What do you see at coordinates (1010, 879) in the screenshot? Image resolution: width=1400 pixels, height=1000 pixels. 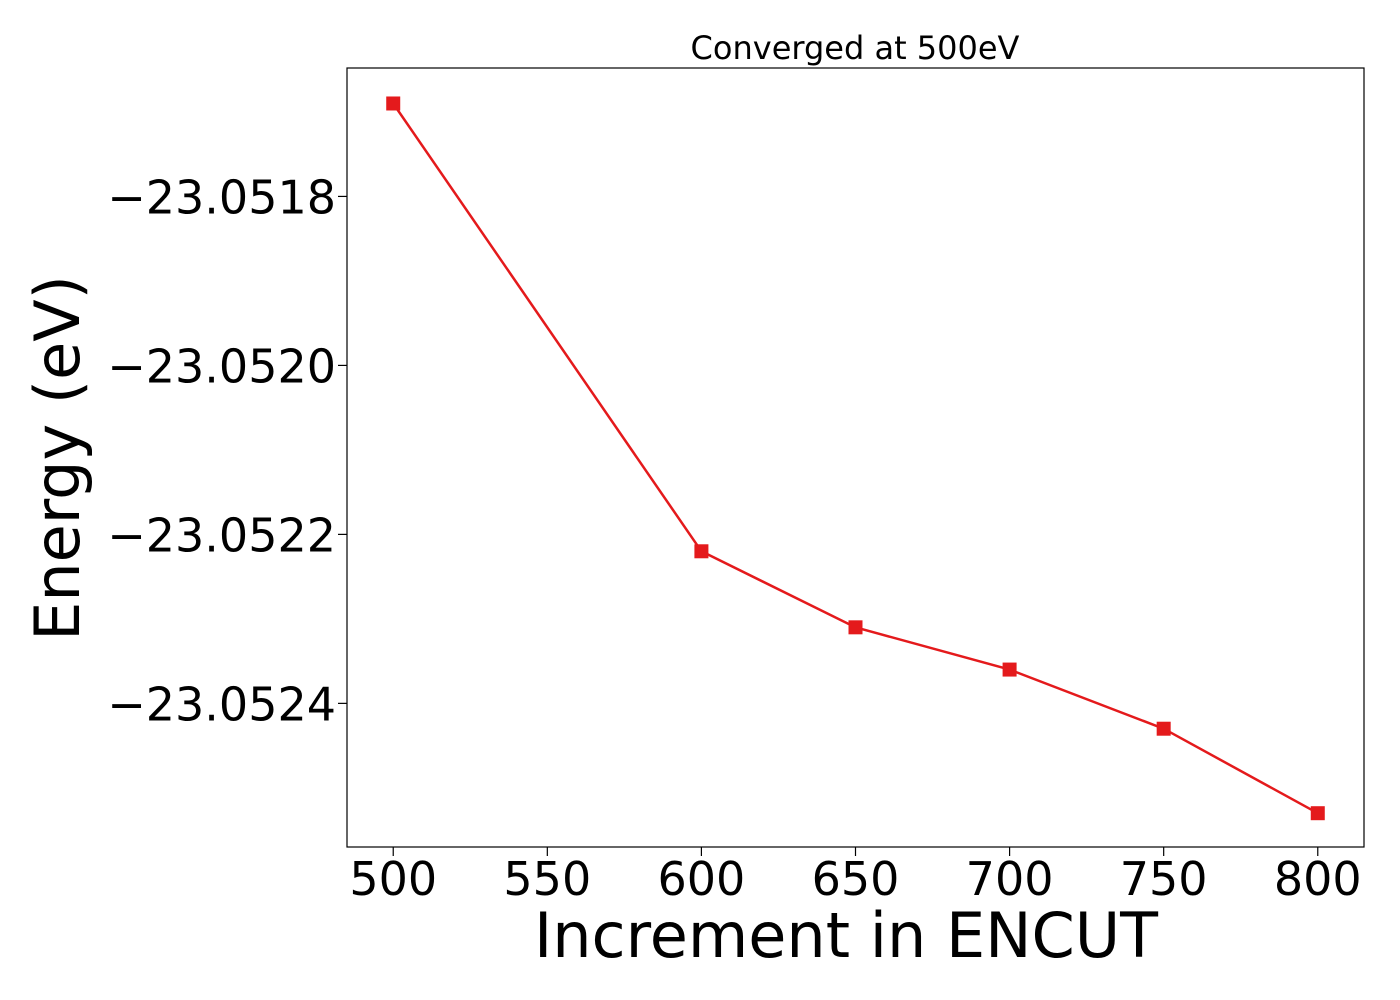 I see `x-tick-label: 700` at bounding box center [1010, 879].